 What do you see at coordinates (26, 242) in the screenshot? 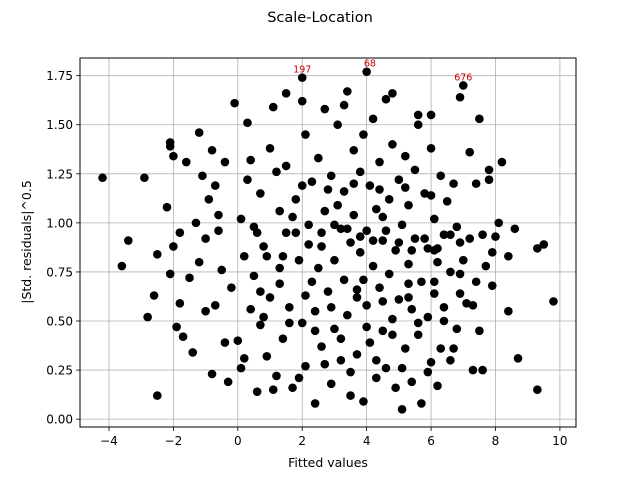
I see `y-axis-label: |Std. residuals|^0.5` at bounding box center [26, 242].